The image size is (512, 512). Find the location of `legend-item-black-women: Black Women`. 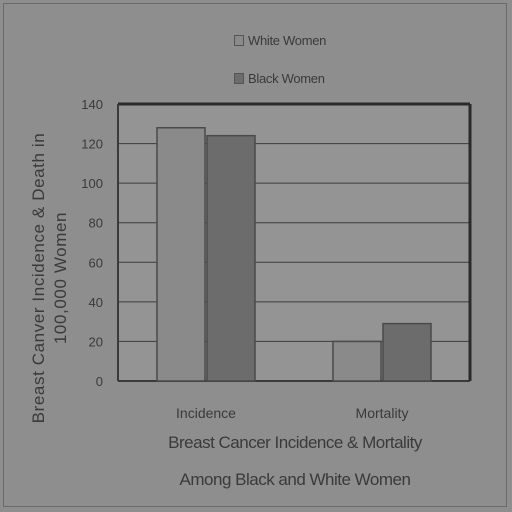

legend-item-black-women: Black Women is located at coordinates (279, 78).